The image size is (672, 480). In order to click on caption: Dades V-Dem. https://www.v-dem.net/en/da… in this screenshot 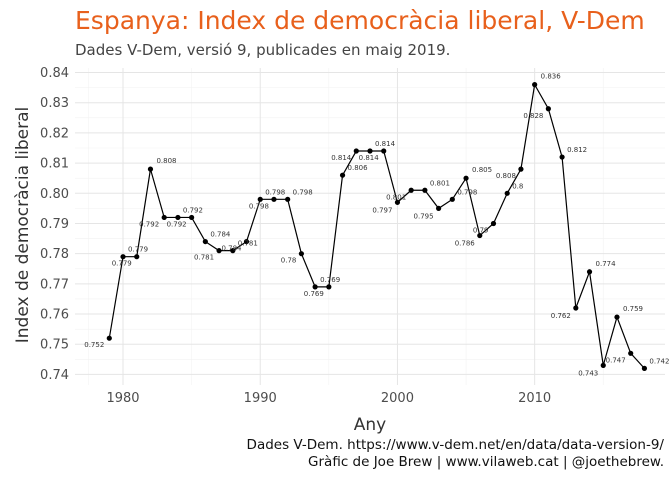, I will do `click(455, 454)`.